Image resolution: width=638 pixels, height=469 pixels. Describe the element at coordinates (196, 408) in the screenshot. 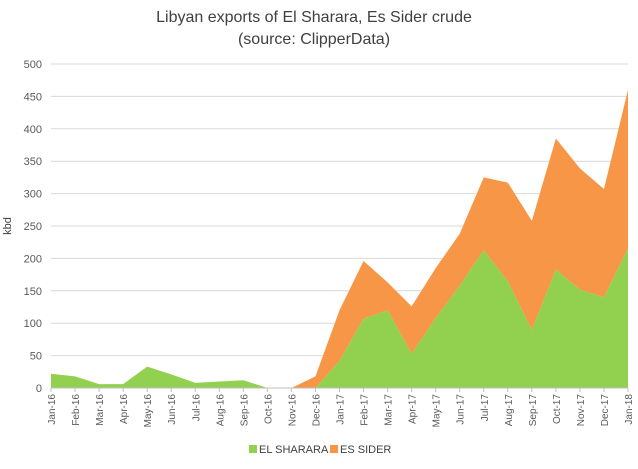

I see `x-tick-label: Jul-16` at that location.